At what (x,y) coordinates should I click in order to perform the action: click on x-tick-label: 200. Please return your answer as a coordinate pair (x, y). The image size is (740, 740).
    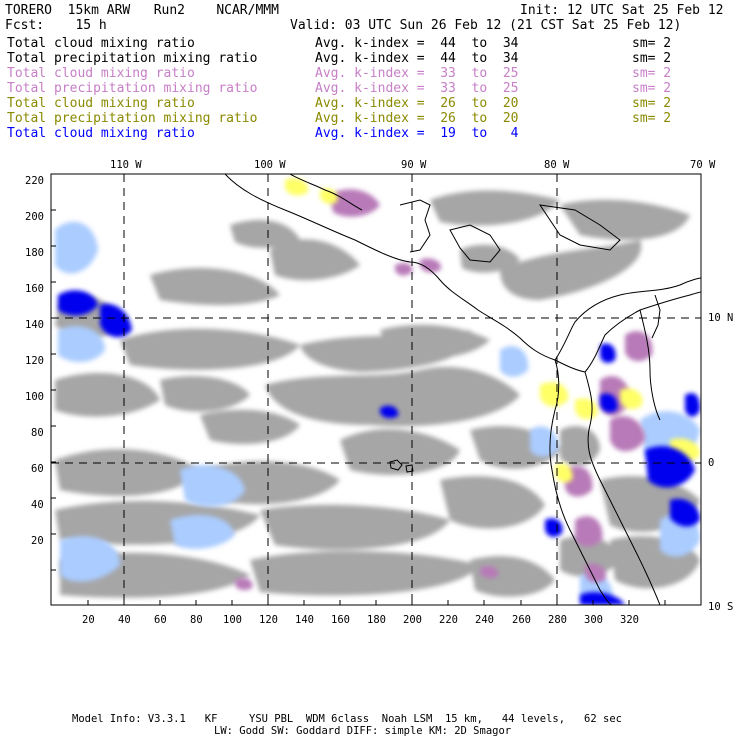
    Looking at the image, I should click on (412, 620).